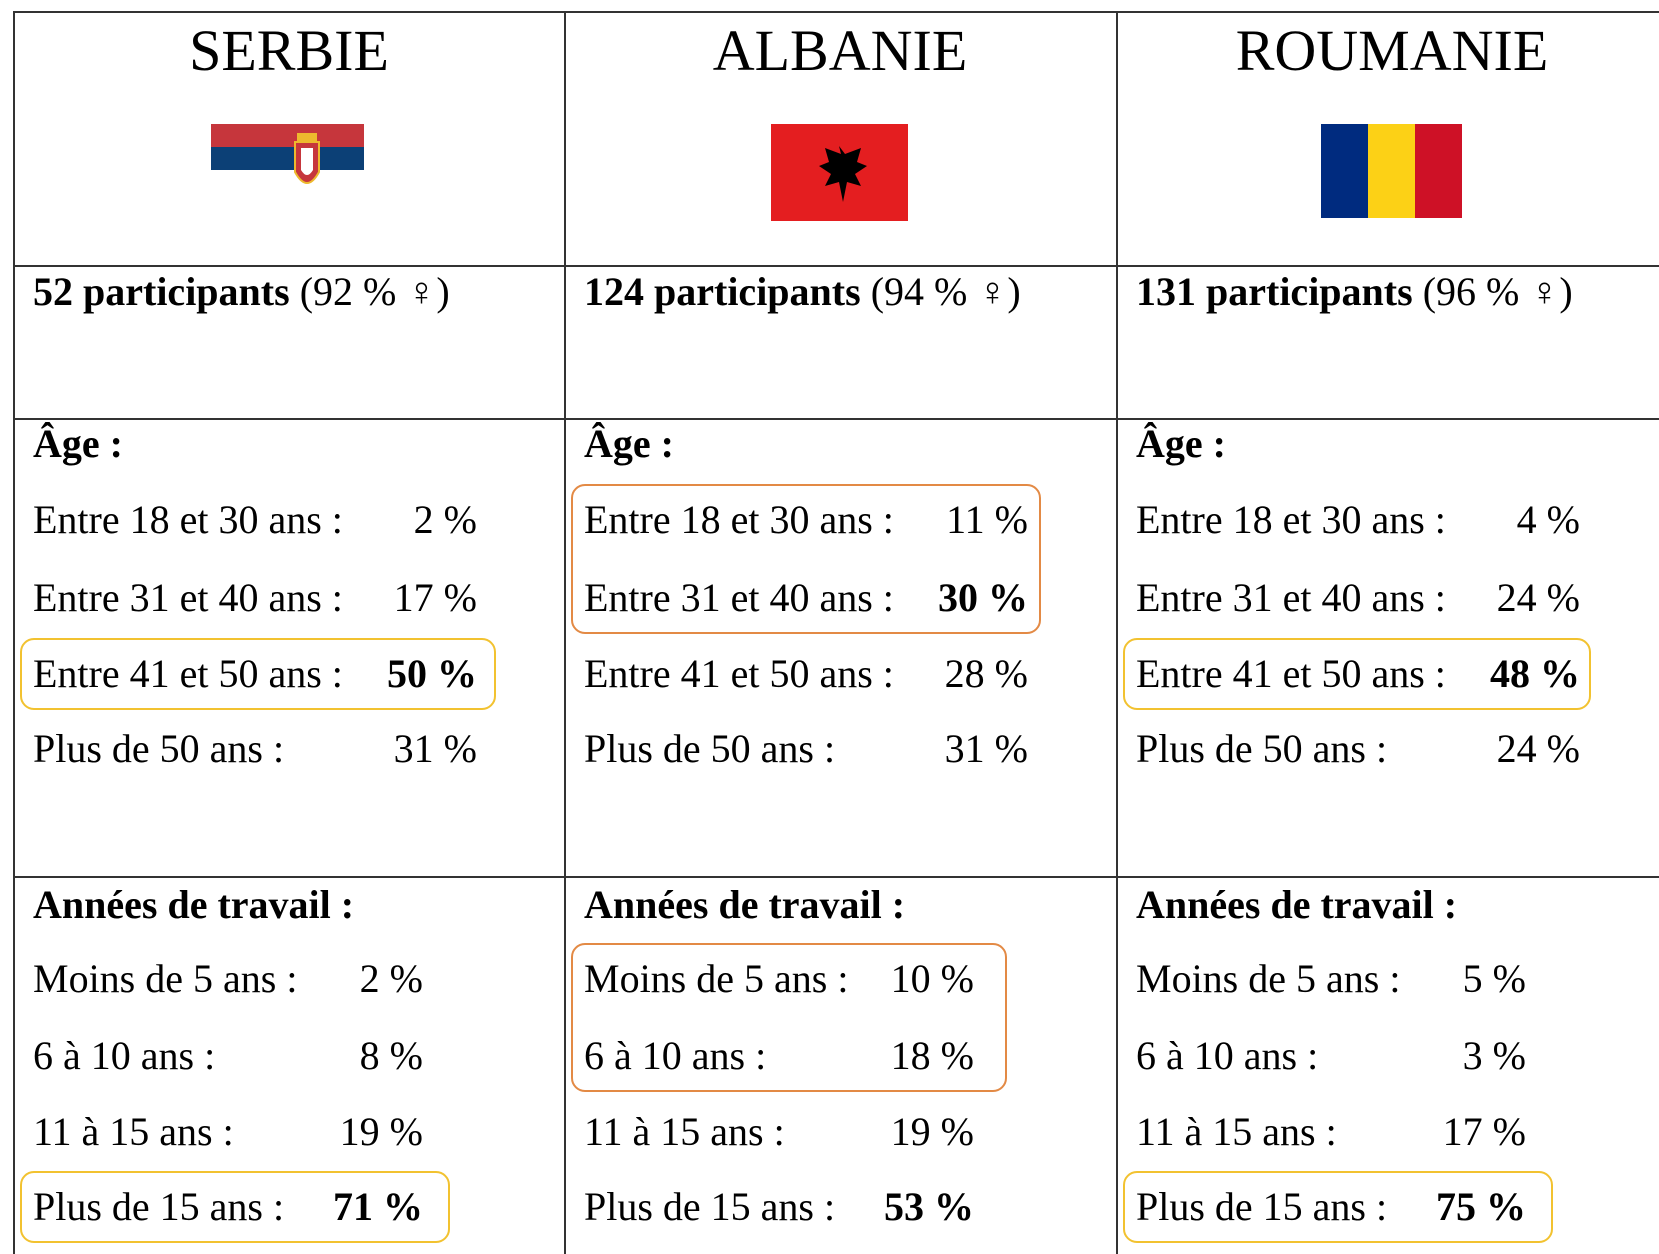 The height and width of the screenshot is (1254, 1659). I want to click on participants-count: 124 participants, so click(722, 291).